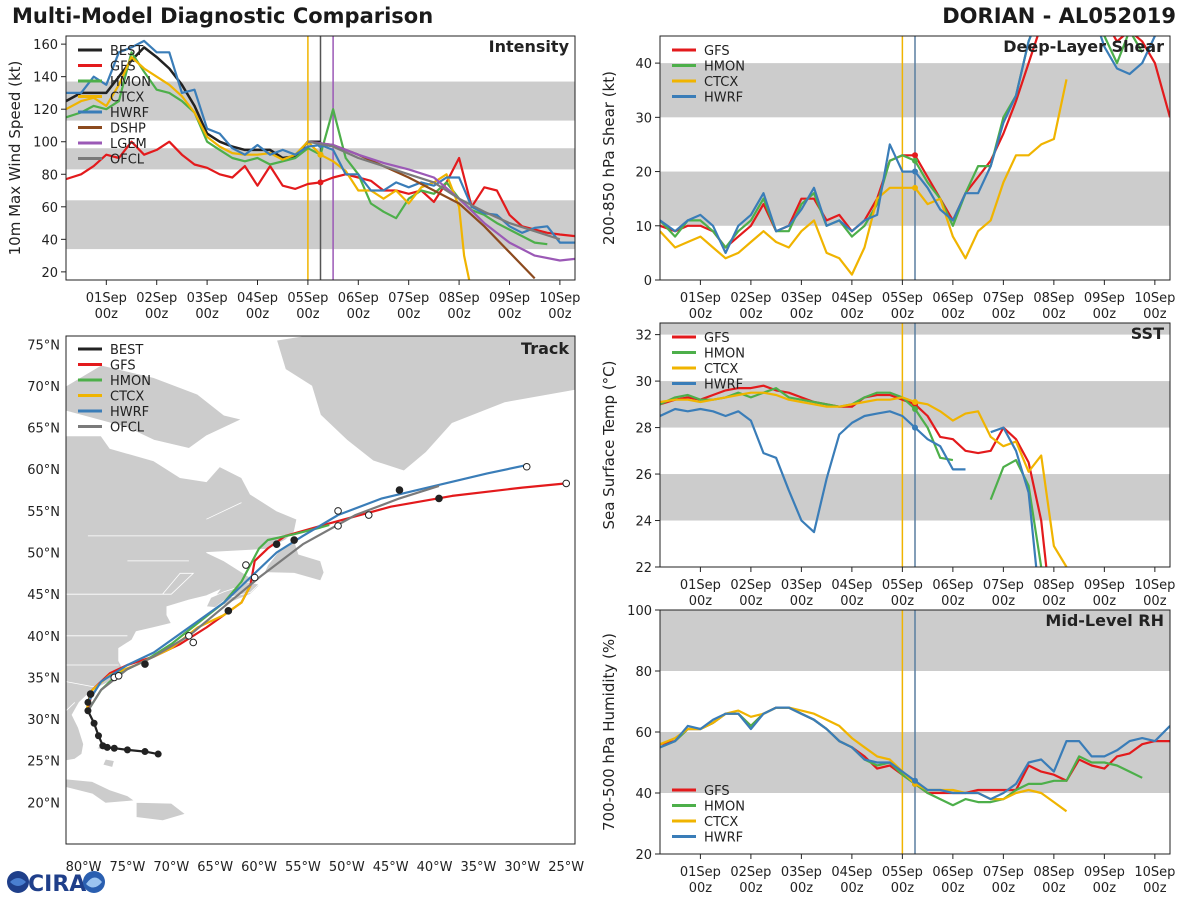  What do you see at coordinates (1016, 513) in the screenshot?
I see `sst-series-hmon-part2` at bounding box center [1016, 513].